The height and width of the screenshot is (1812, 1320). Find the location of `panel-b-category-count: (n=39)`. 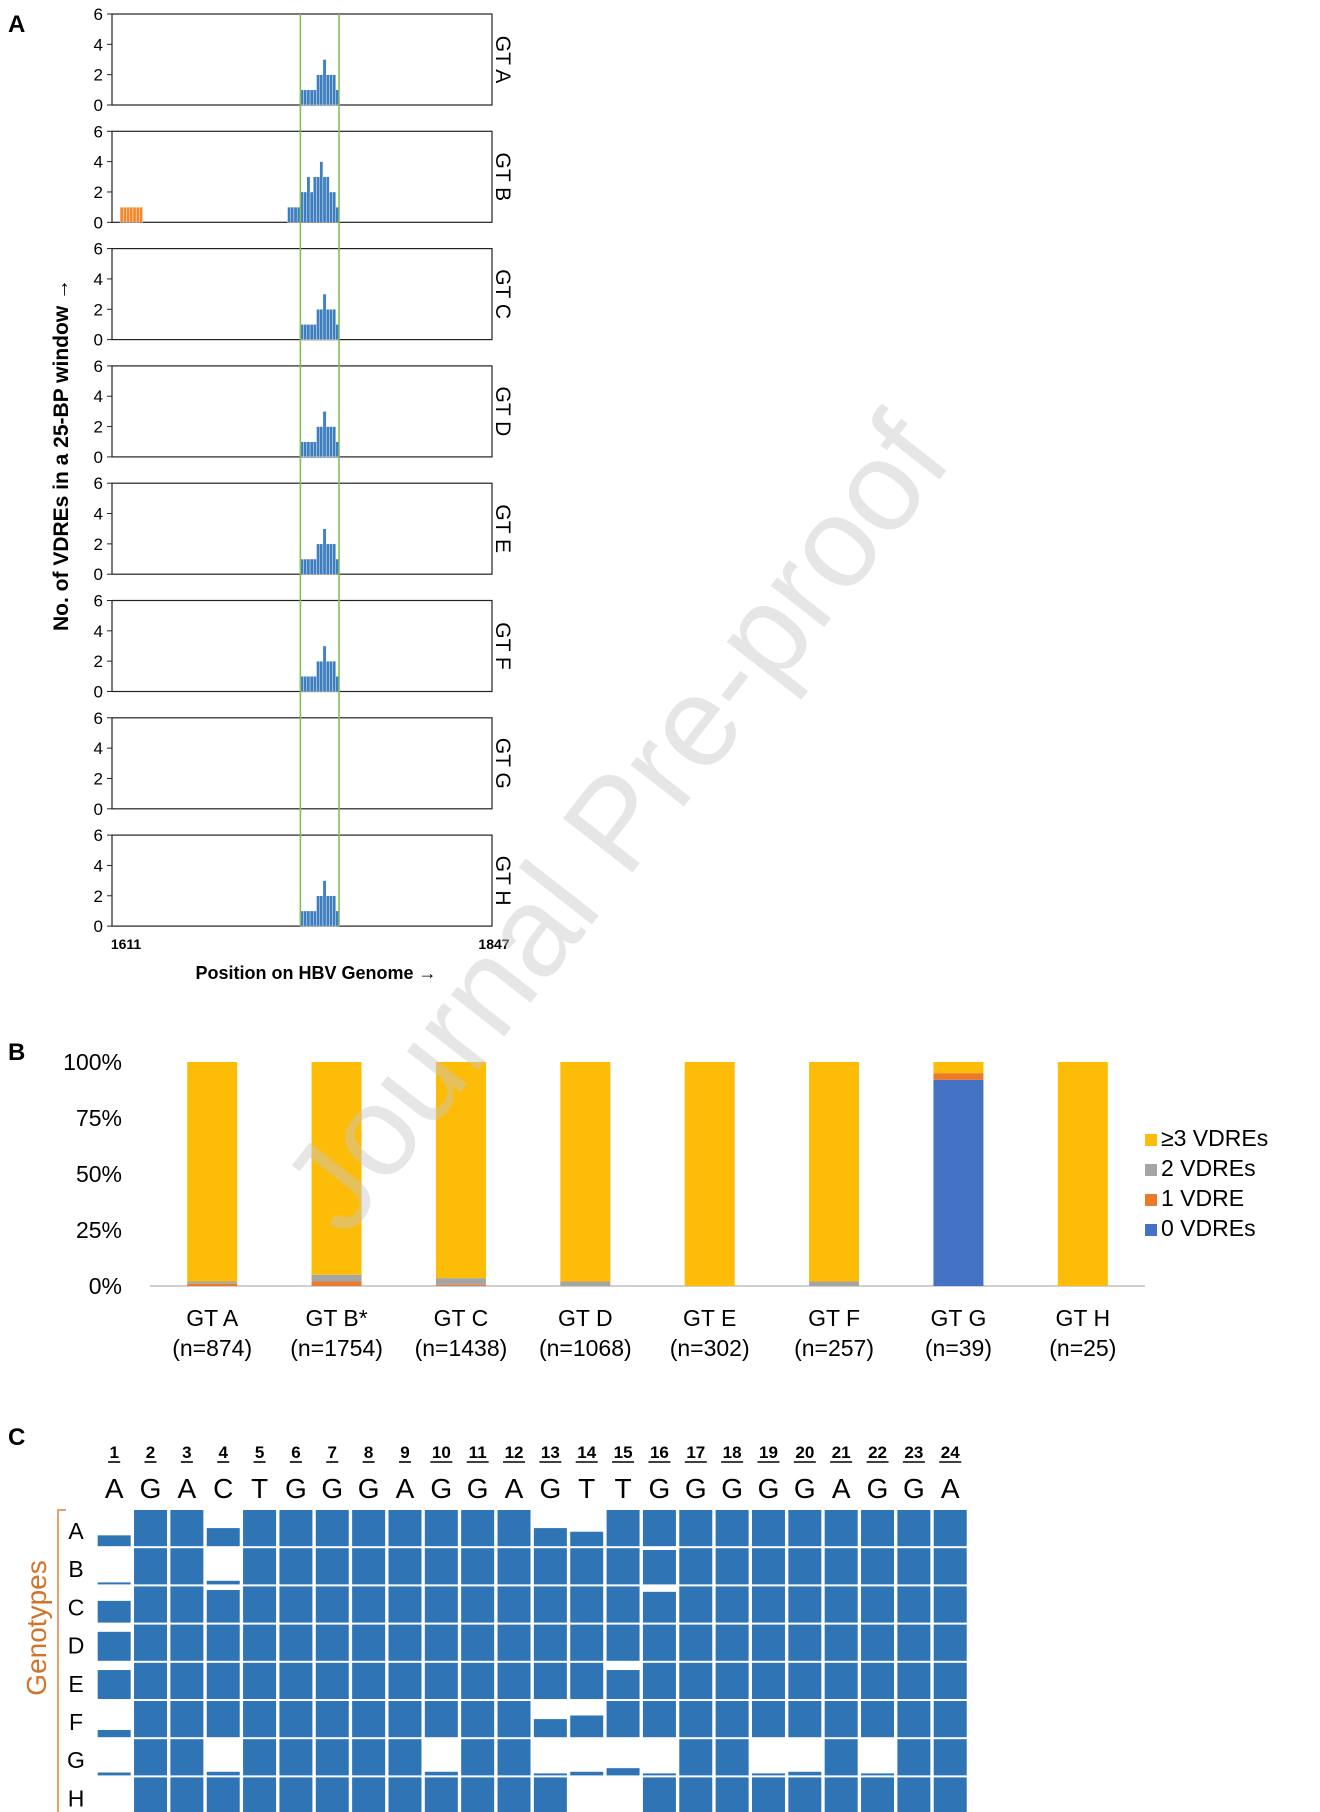

panel-b-category-count: (n=39) is located at coordinates (958, 1348).